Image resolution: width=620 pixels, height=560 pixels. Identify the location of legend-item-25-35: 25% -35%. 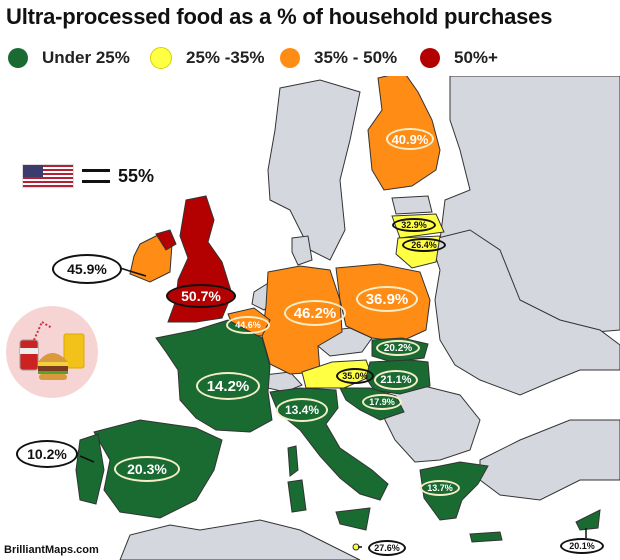
(207, 58).